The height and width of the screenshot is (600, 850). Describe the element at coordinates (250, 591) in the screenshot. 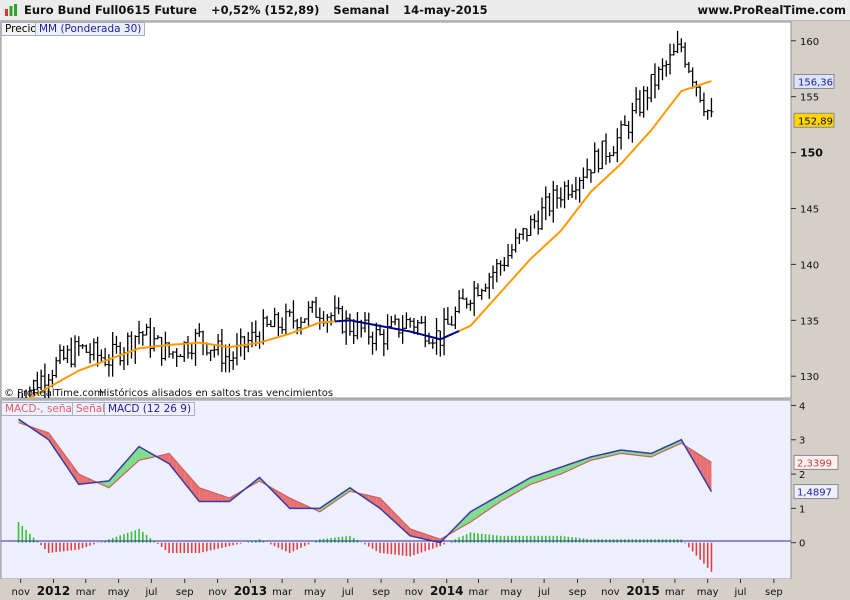

I see `x-year-label: 2013` at that location.